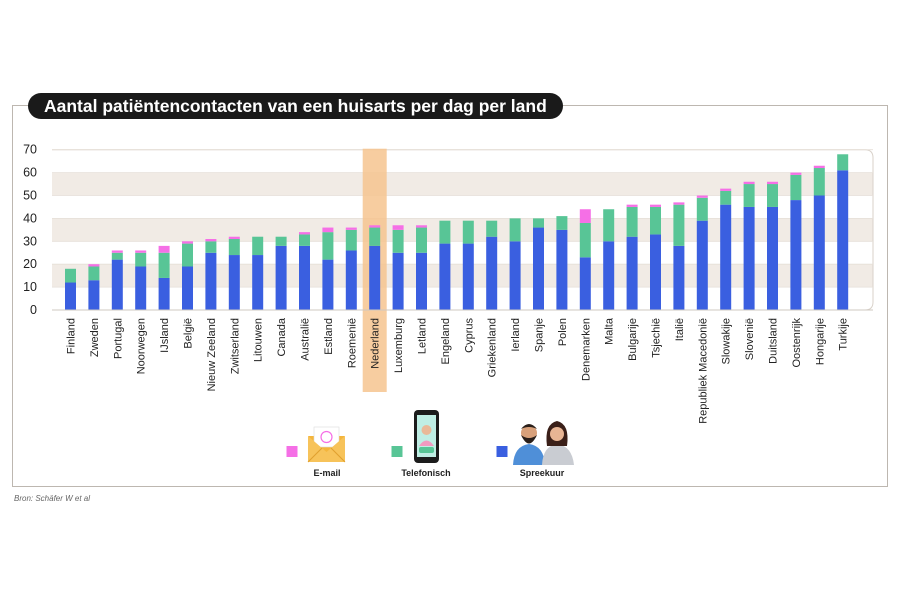 Image resolution: width=900 pixels, height=600 pixels. What do you see at coordinates (516, 335) in the screenshot?
I see `x-tick-label: Ierland` at bounding box center [516, 335].